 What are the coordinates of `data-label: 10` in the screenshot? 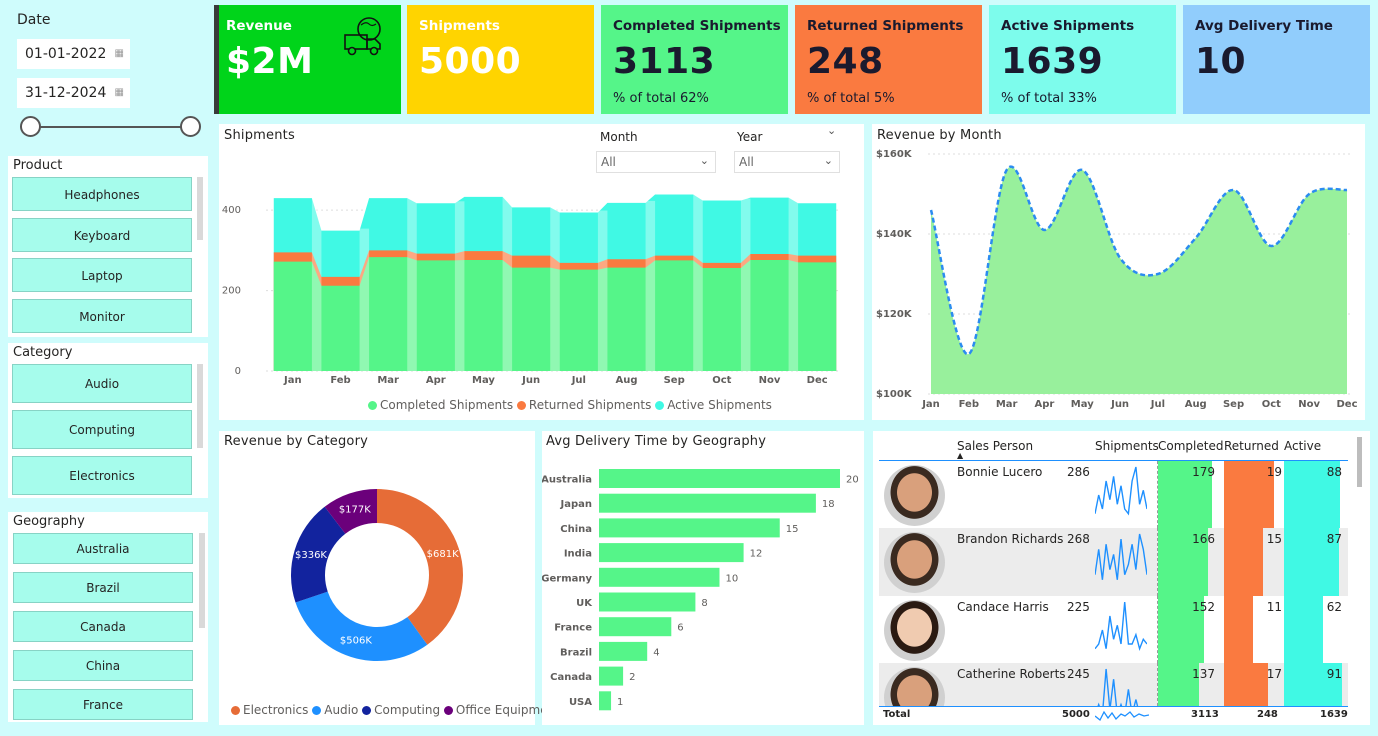 It's located at (732, 578).